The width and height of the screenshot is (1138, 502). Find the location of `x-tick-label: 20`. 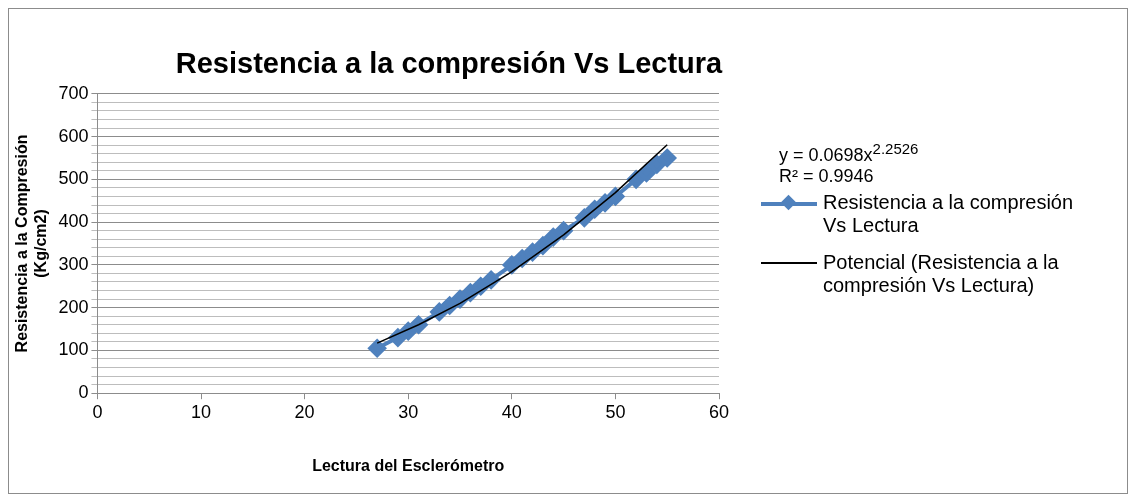

x-tick-label: 20 is located at coordinates (304, 411).